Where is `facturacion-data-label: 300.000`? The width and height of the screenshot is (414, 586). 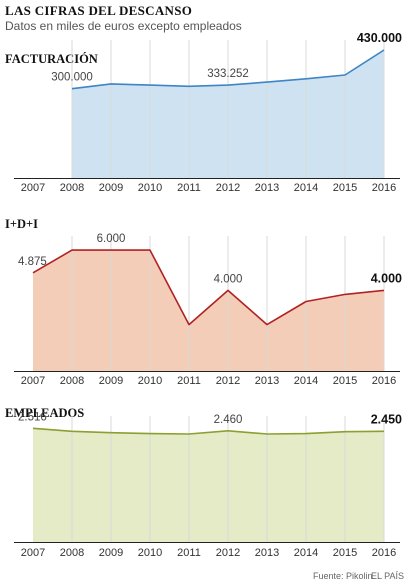 facturacion-data-label: 300.000 is located at coordinates (72, 78).